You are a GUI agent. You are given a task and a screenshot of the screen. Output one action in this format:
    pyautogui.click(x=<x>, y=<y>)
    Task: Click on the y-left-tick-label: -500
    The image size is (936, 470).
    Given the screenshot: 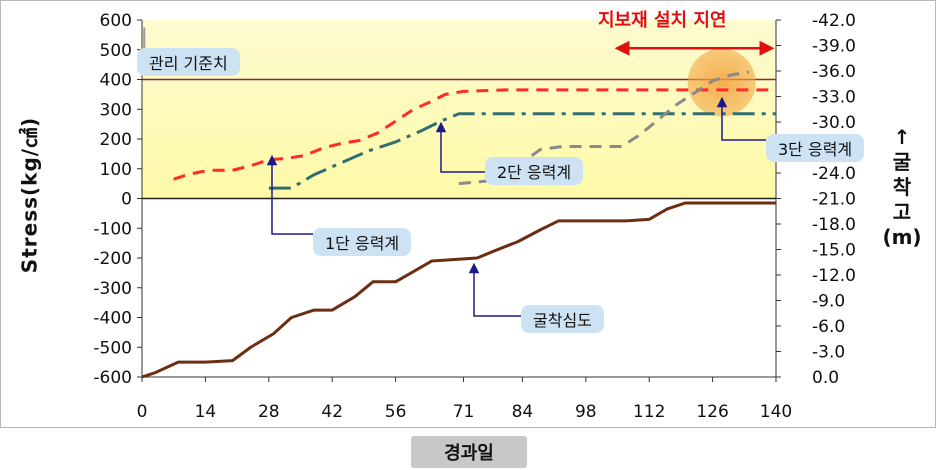 What is the action you would take?
    pyautogui.click(x=112, y=348)
    